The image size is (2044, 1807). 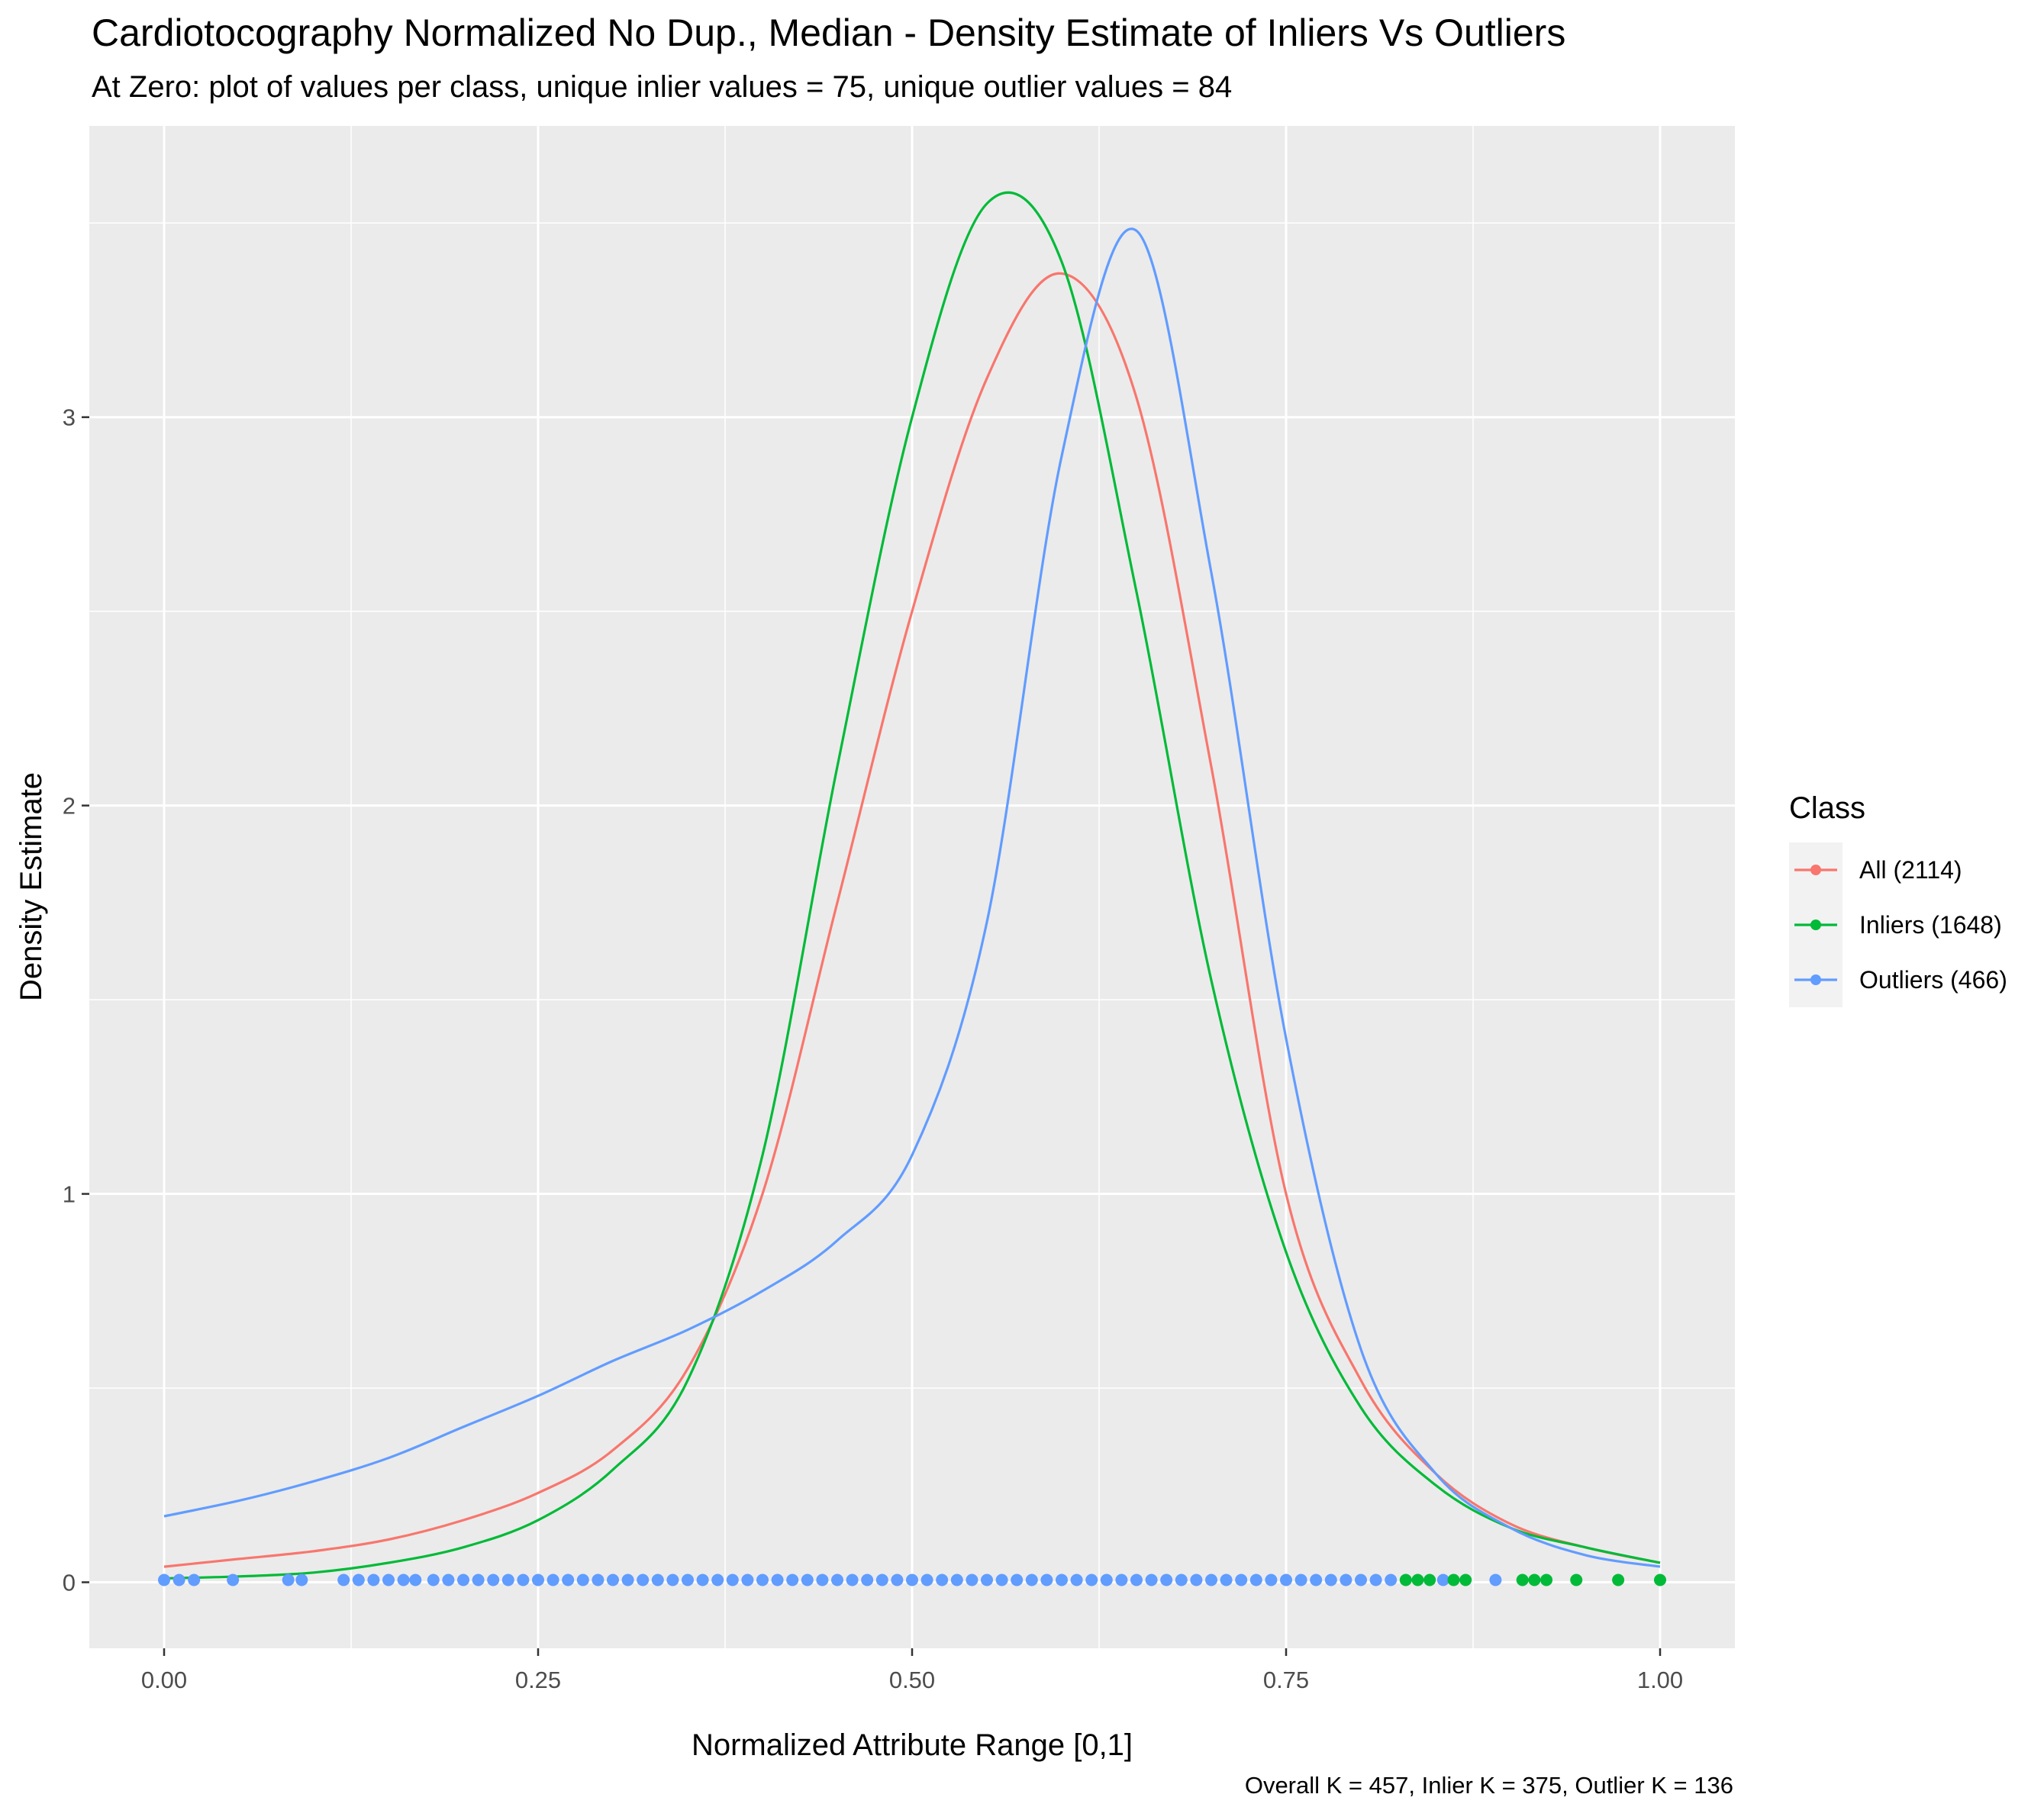 What do you see at coordinates (1815, 870) in the screenshot?
I see `legend-key-point-all` at bounding box center [1815, 870].